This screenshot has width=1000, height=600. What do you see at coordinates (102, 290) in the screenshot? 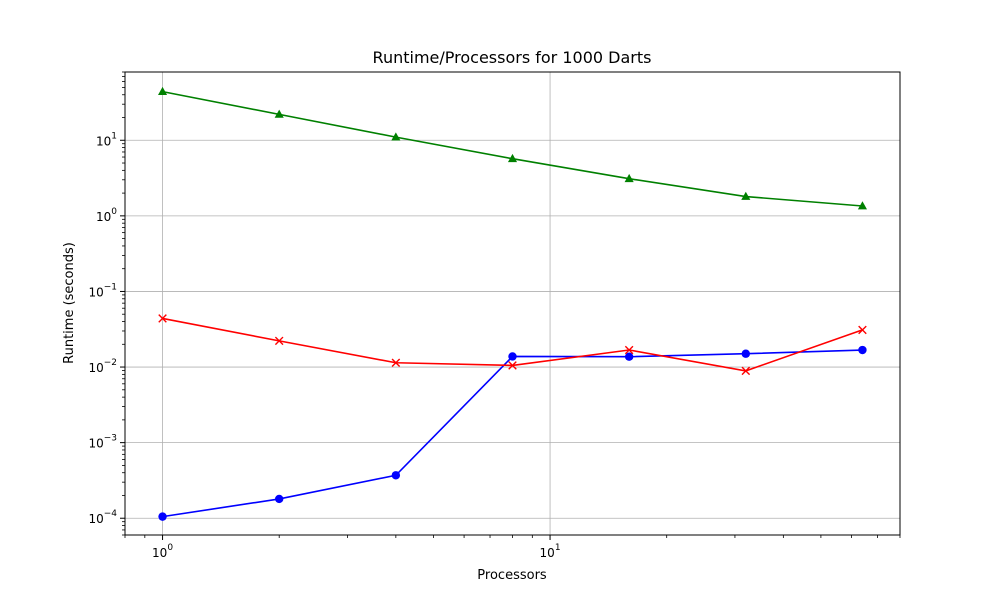
I see `y-tick-label: 10⁻¹` at bounding box center [102, 290].